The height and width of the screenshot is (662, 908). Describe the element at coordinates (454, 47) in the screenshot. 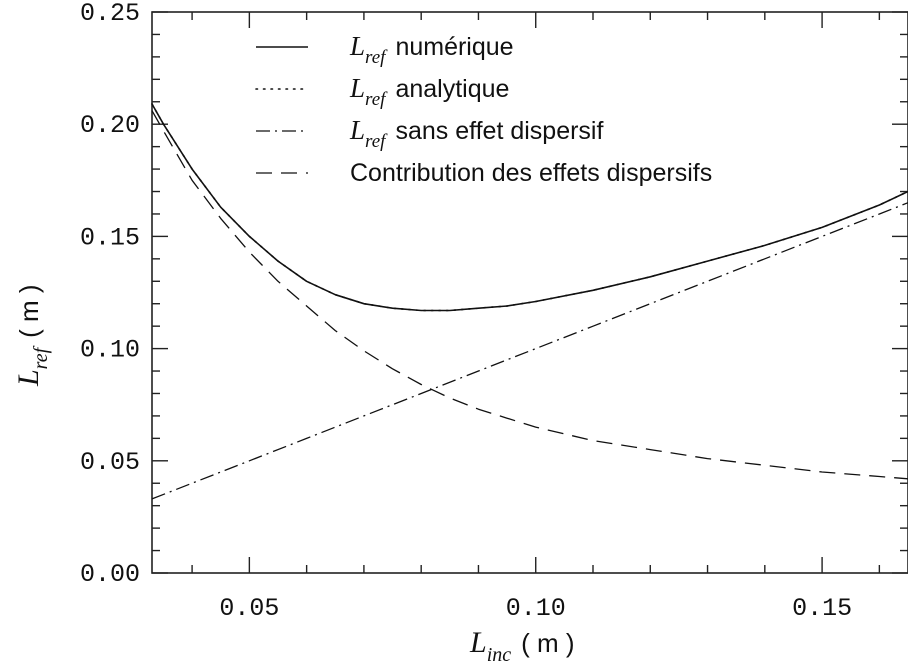

I see `legend-name: numérique` at that location.